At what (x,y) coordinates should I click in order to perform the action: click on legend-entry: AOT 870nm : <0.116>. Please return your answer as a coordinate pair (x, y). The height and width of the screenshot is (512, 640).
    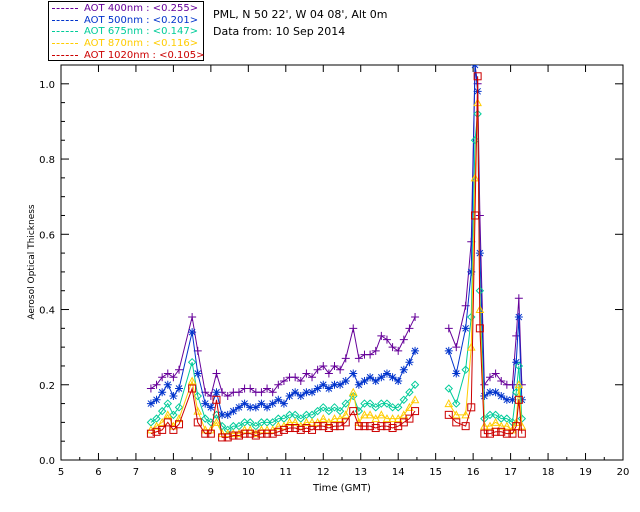
    Looking at the image, I should click on (127, 44).